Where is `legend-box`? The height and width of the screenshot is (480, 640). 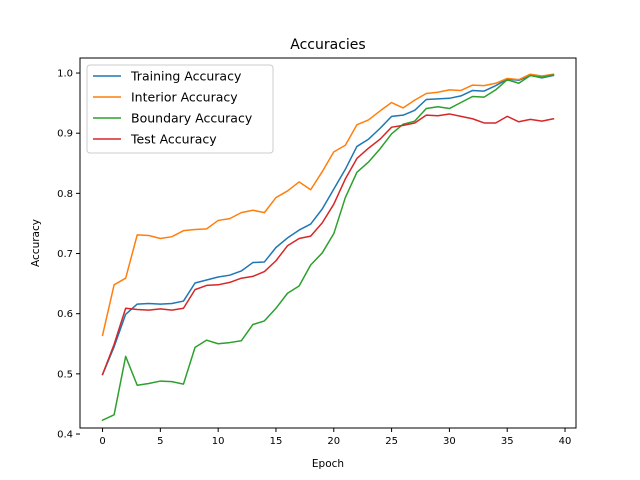 legend-box is located at coordinates (180, 109).